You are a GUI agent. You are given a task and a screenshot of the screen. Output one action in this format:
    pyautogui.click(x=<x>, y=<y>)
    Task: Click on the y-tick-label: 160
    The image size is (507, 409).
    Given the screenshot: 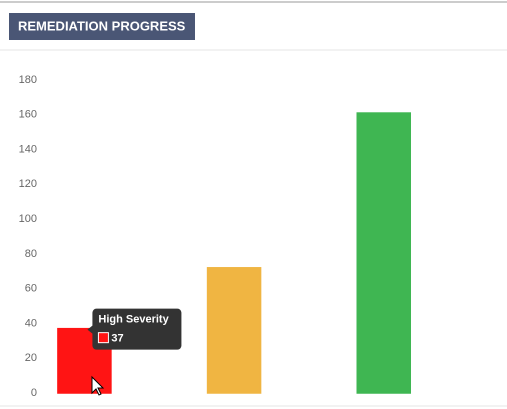 What is the action you would take?
    pyautogui.click(x=28, y=115)
    